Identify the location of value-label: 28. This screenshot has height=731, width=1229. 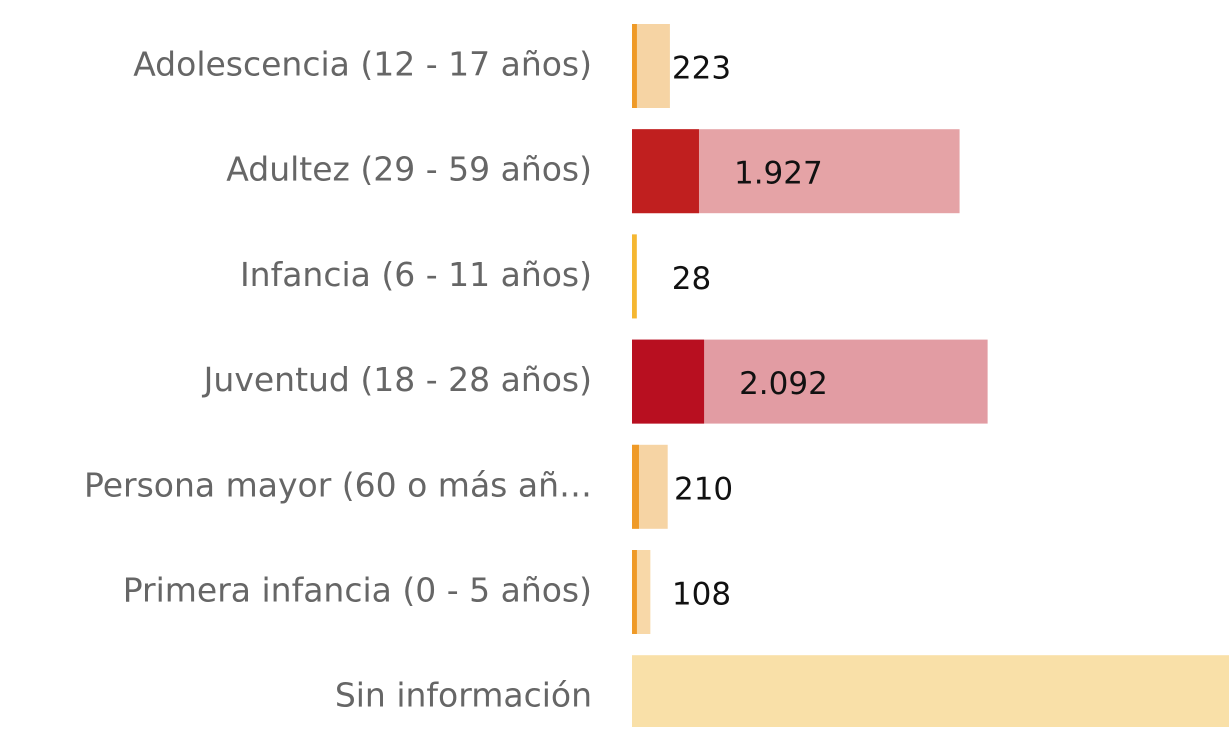
(691, 279).